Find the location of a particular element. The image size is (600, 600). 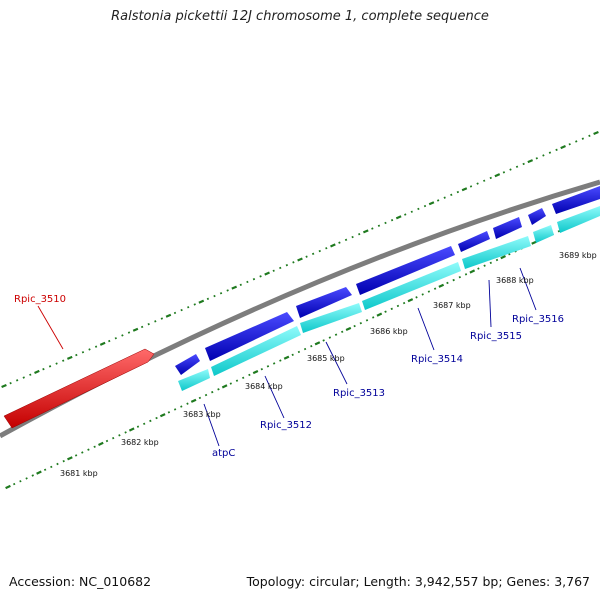

kbp-label-3683: 3683 kbp is located at coordinates (202, 414).